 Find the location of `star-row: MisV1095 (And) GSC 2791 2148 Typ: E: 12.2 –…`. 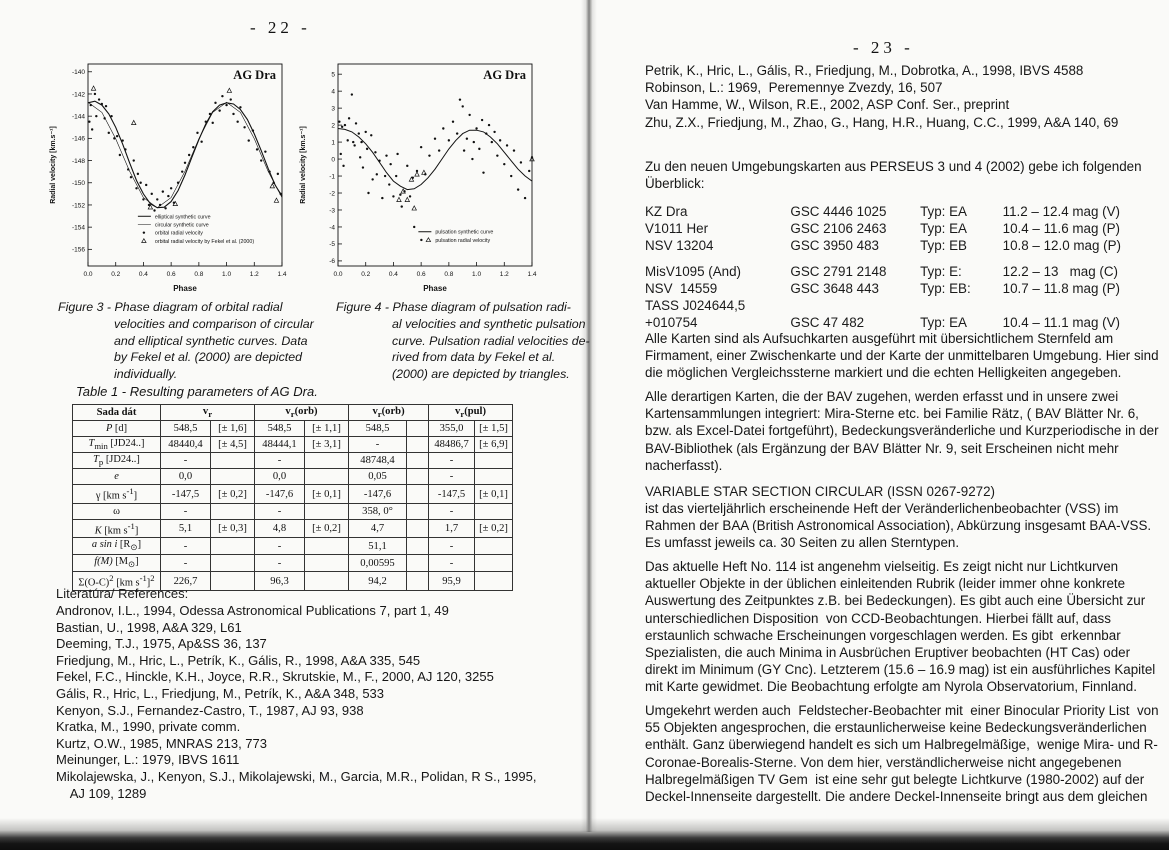

star-row: MisV1095 (And) GSC 2791 2148 Typ: E: 12.2 –… is located at coordinates (897, 271).